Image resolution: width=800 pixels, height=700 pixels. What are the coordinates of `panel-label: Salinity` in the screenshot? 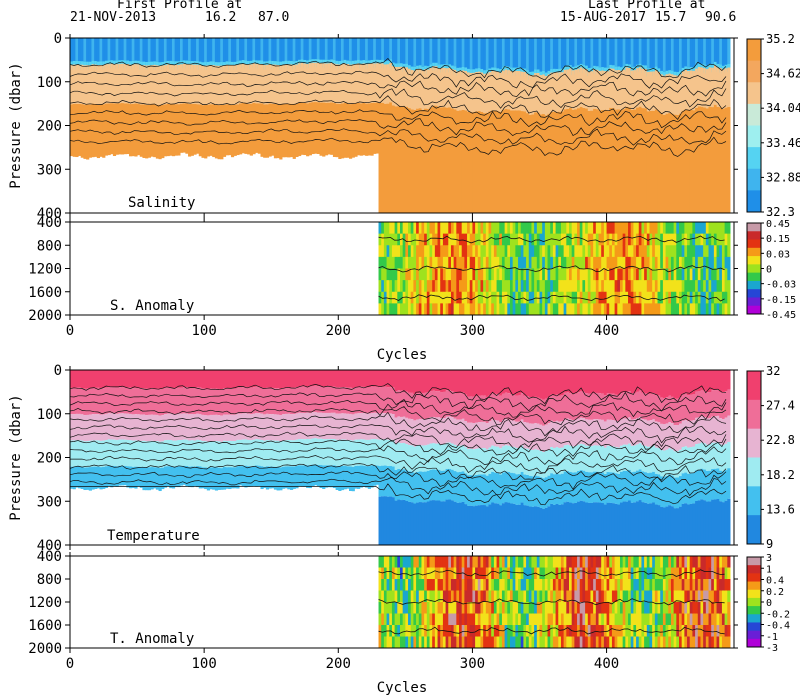 It's located at (161, 203).